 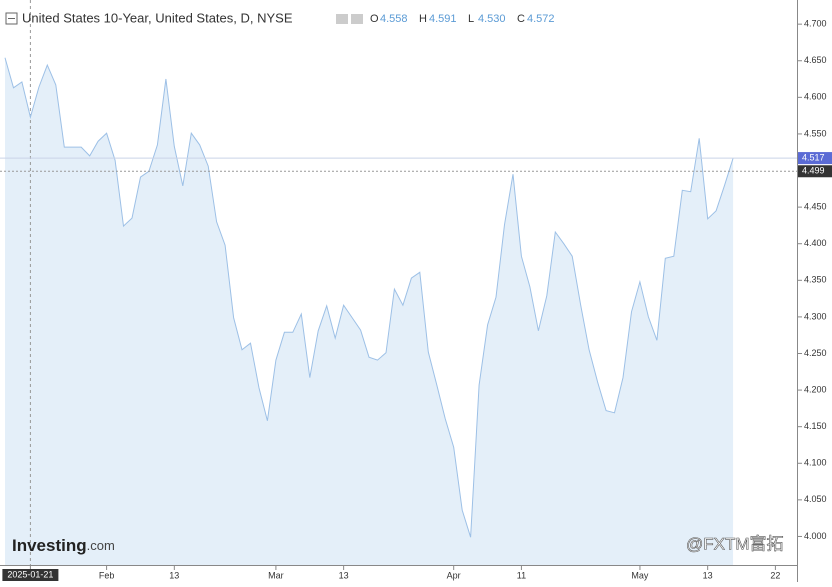 What do you see at coordinates (815, 353) in the screenshot?
I see `y-tick-label: 4.250` at bounding box center [815, 353].